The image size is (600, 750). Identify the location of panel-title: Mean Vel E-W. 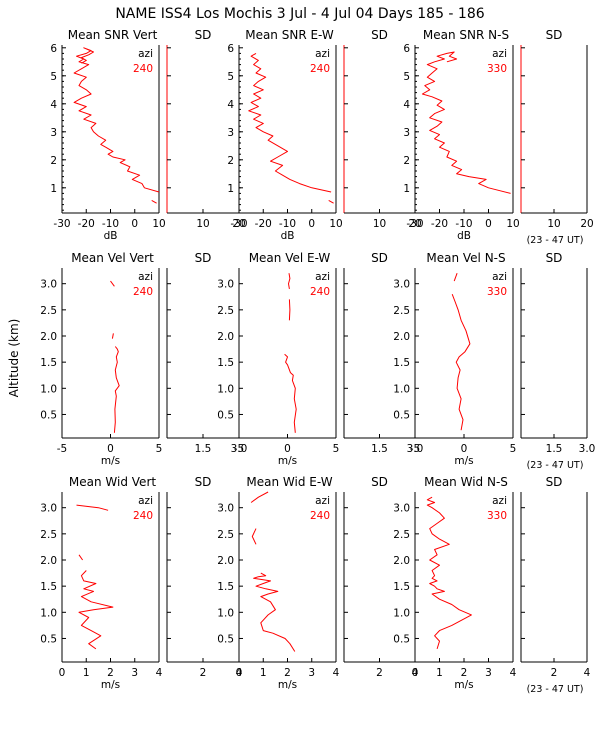
(290, 258).